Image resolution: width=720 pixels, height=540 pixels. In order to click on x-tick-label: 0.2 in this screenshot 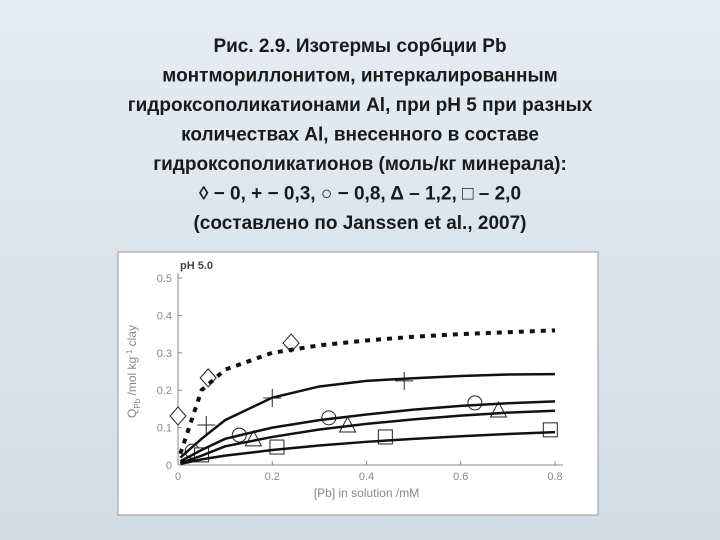, I will do `click(272, 477)`.